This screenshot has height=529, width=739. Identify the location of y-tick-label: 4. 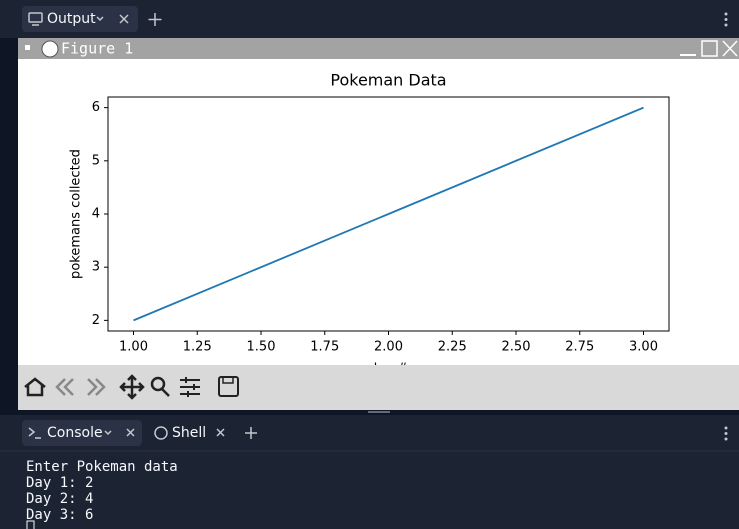
(96, 214).